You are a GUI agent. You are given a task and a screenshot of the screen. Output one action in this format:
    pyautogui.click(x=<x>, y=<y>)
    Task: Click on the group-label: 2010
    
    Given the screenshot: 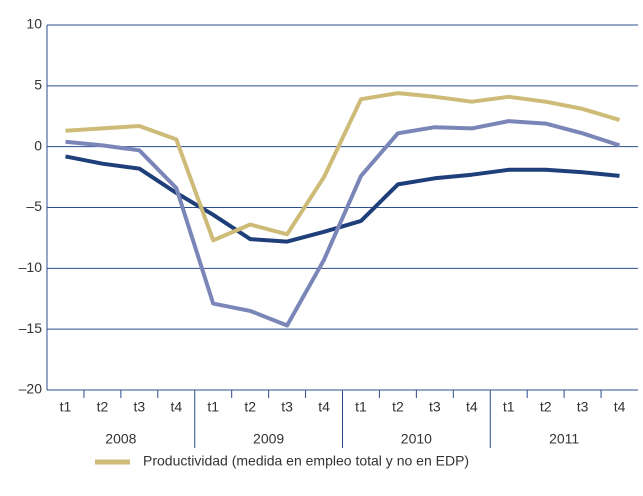 What is the action you would take?
    pyautogui.click(x=416, y=439)
    